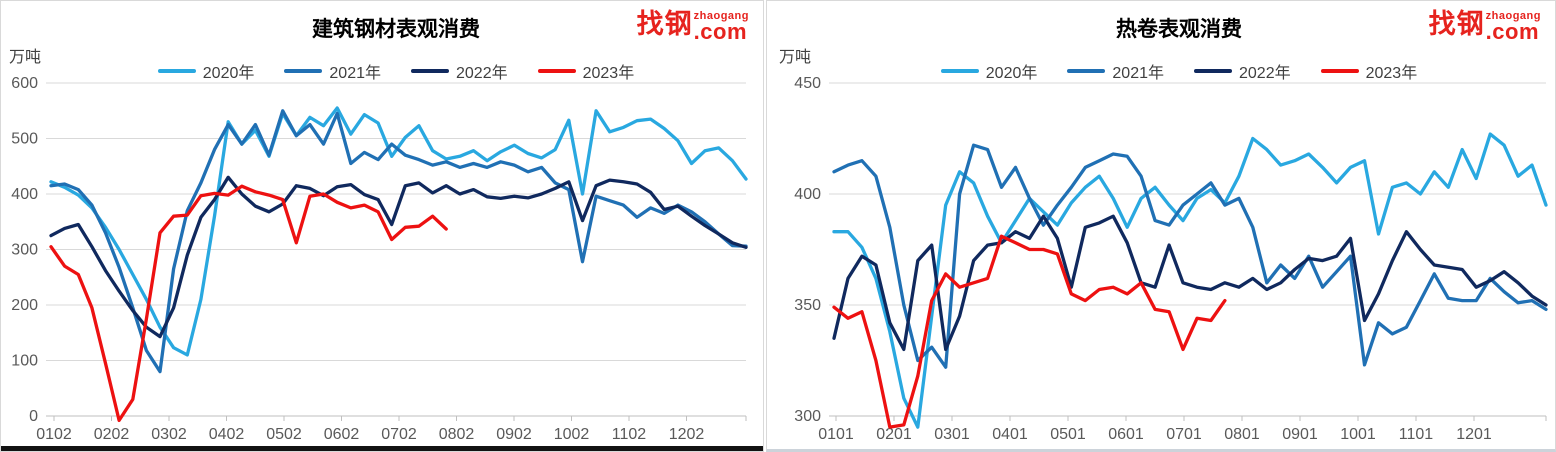  Describe the element at coordinates (629, 434) in the screenshot. I see `x-tick-label: 1102` at that location.